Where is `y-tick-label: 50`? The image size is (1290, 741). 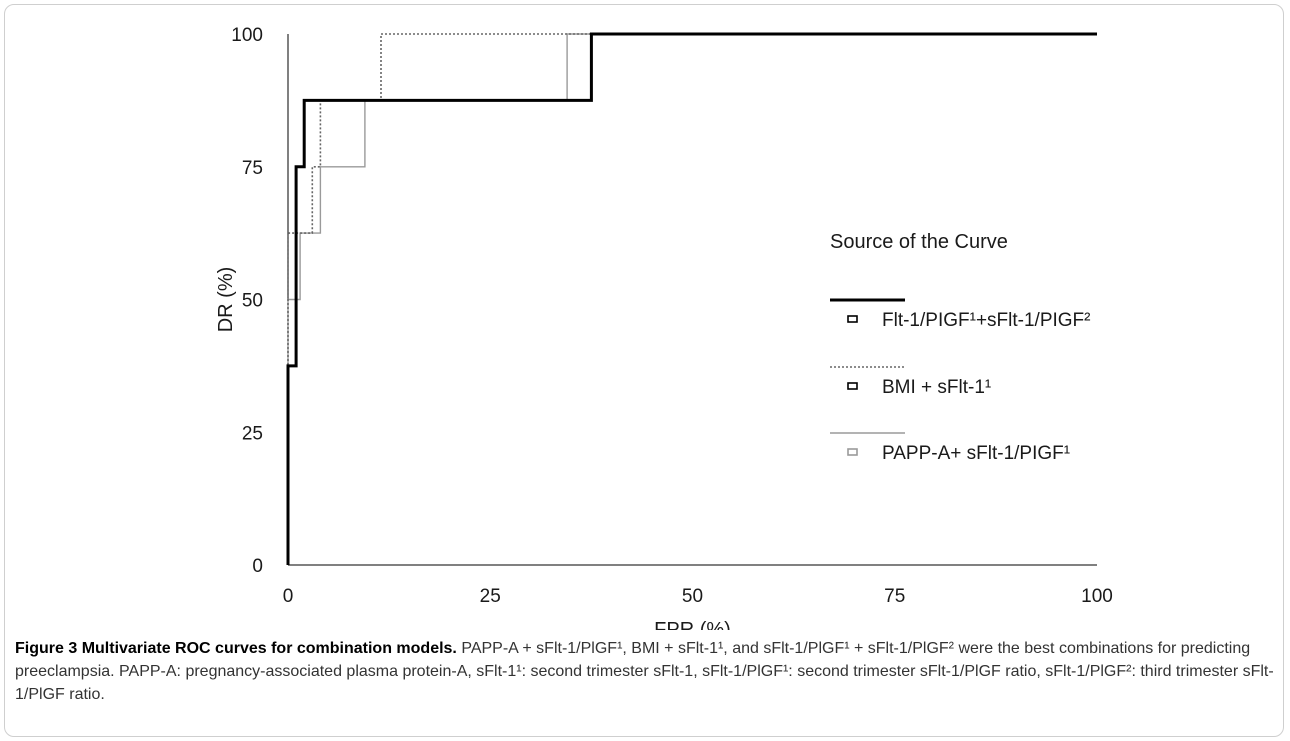
y-tick-label: 50 is located at coordinates (252, 301).